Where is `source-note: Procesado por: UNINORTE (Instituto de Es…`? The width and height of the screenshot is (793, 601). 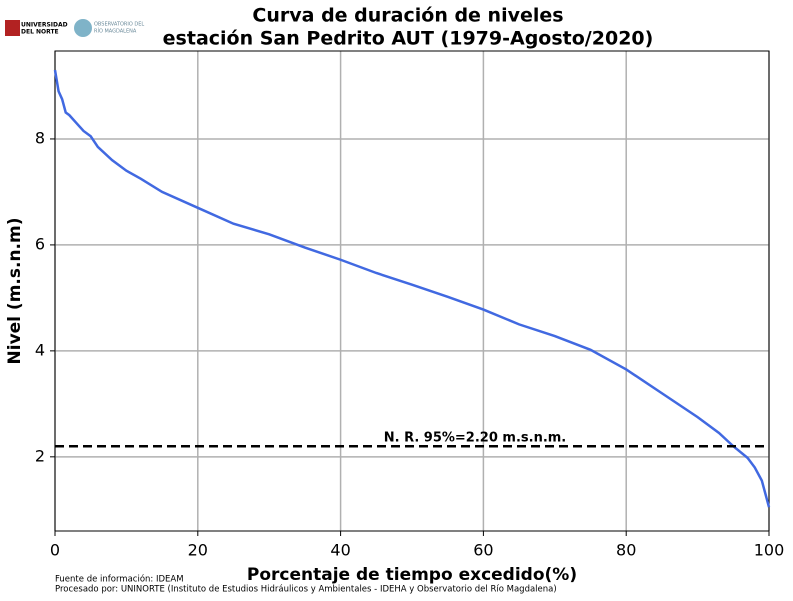
source-note: Procesado por: UNINORTE (Instituto de Es… is located at coordinates (306, 590).